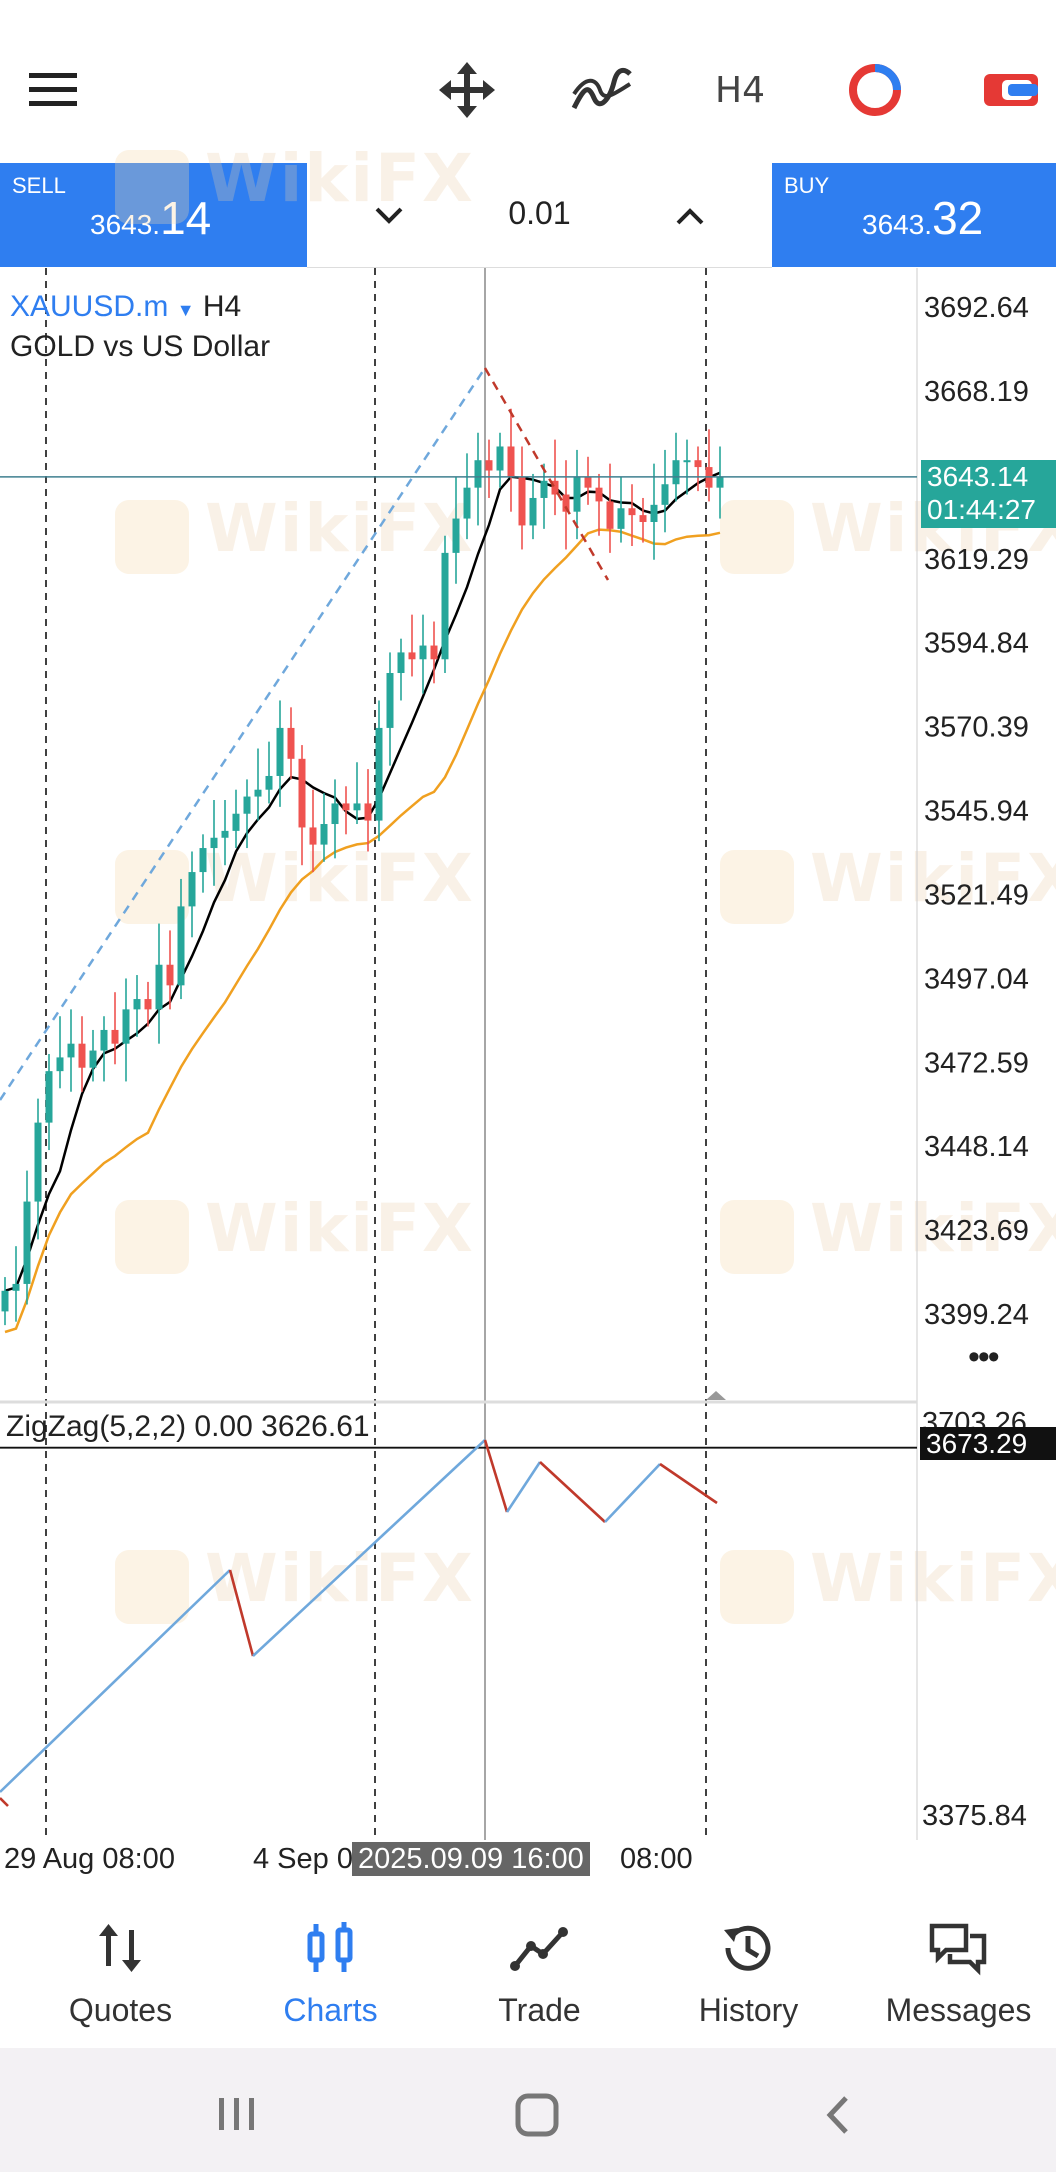 The height and width of the screenshot is (2172, 1056). What do you see at coordinates (39, 185) in the screenshot?
I see `sell-label: SELL` at bounding box center [39, 185].